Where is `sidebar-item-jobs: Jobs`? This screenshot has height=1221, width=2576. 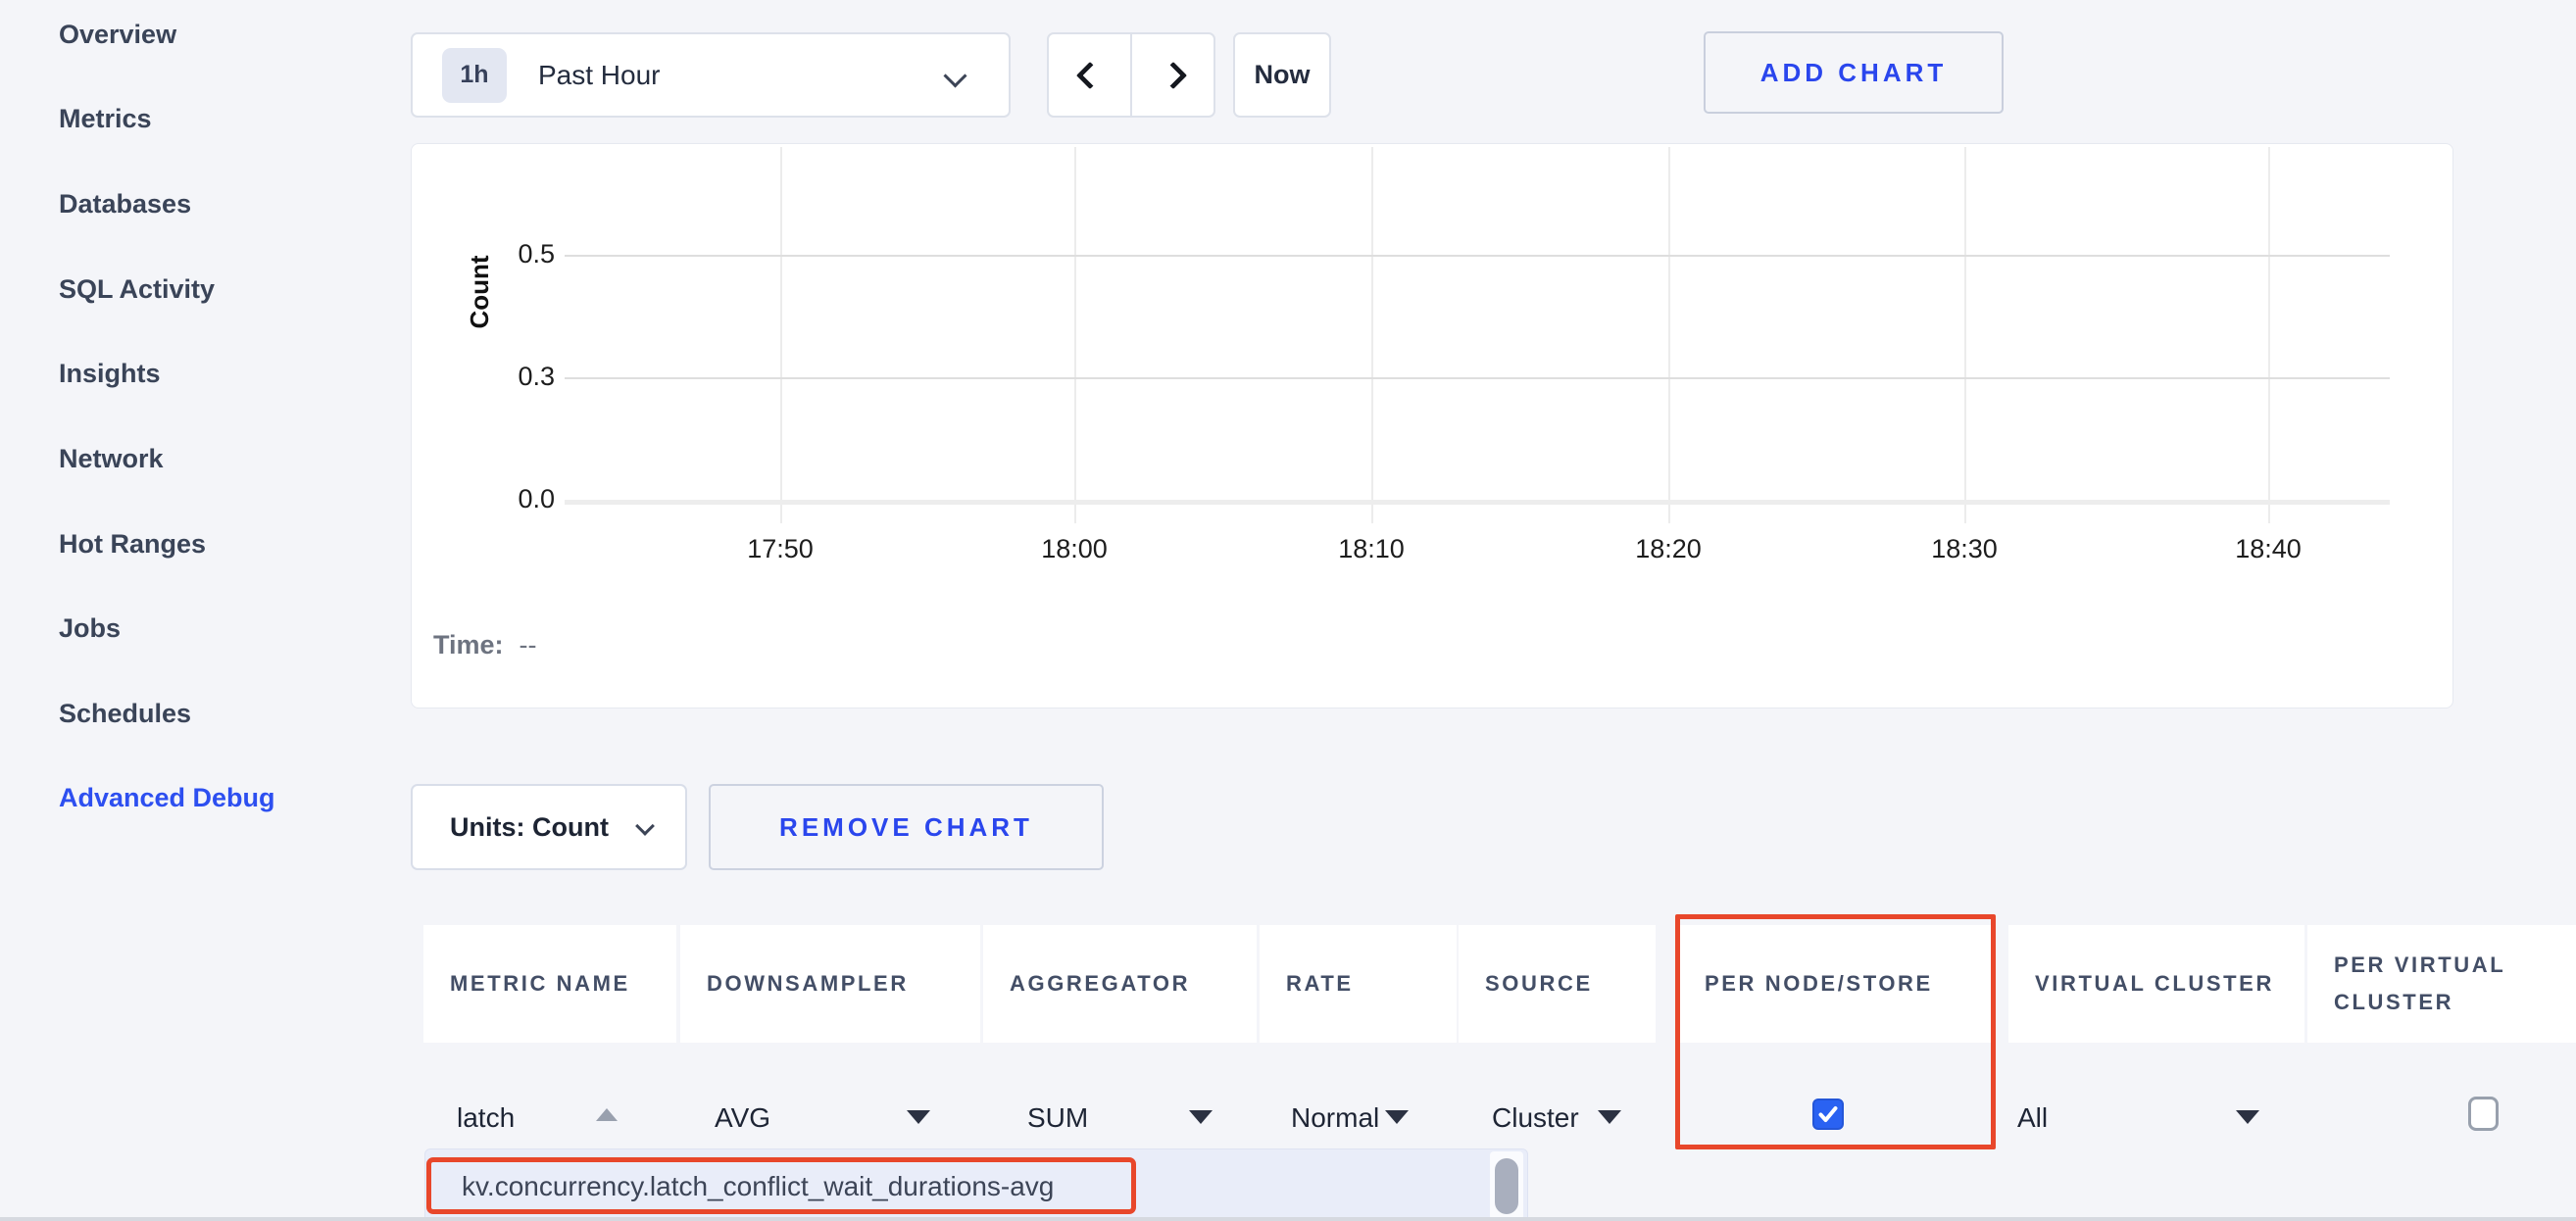
sidebar-item-jobs: Jobs is located at coordinates (90, 628).